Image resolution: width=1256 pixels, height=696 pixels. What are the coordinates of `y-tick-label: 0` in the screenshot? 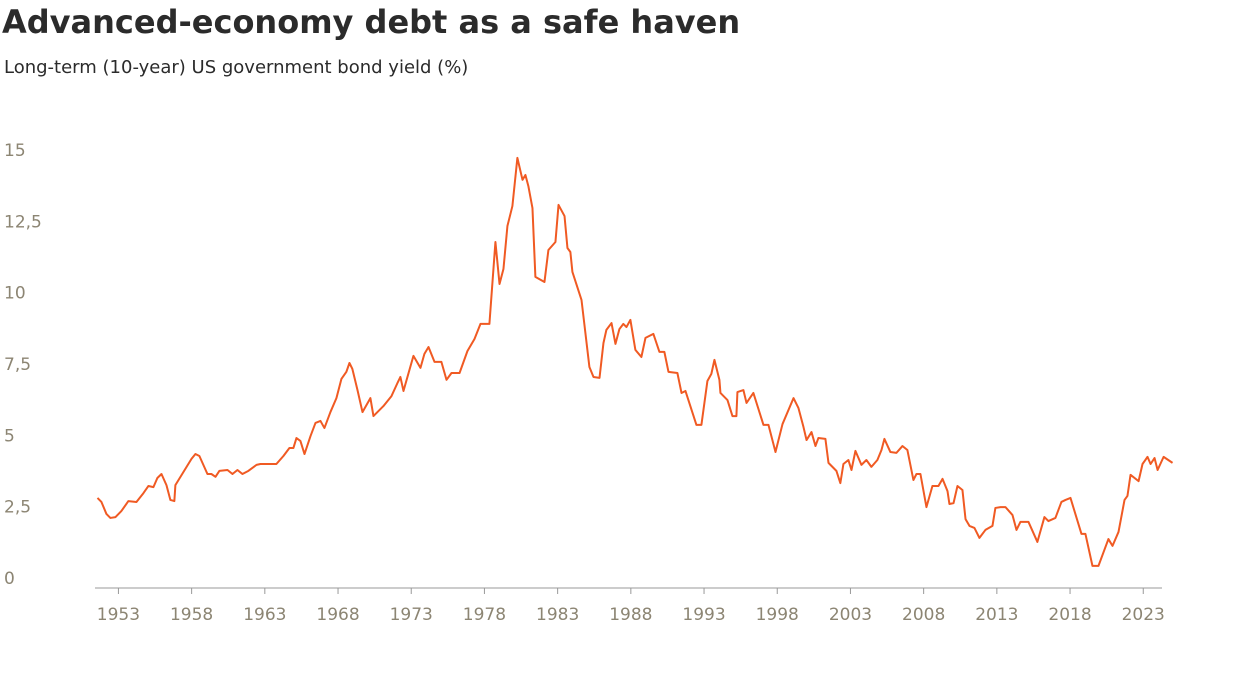 It's located at (9, 579).